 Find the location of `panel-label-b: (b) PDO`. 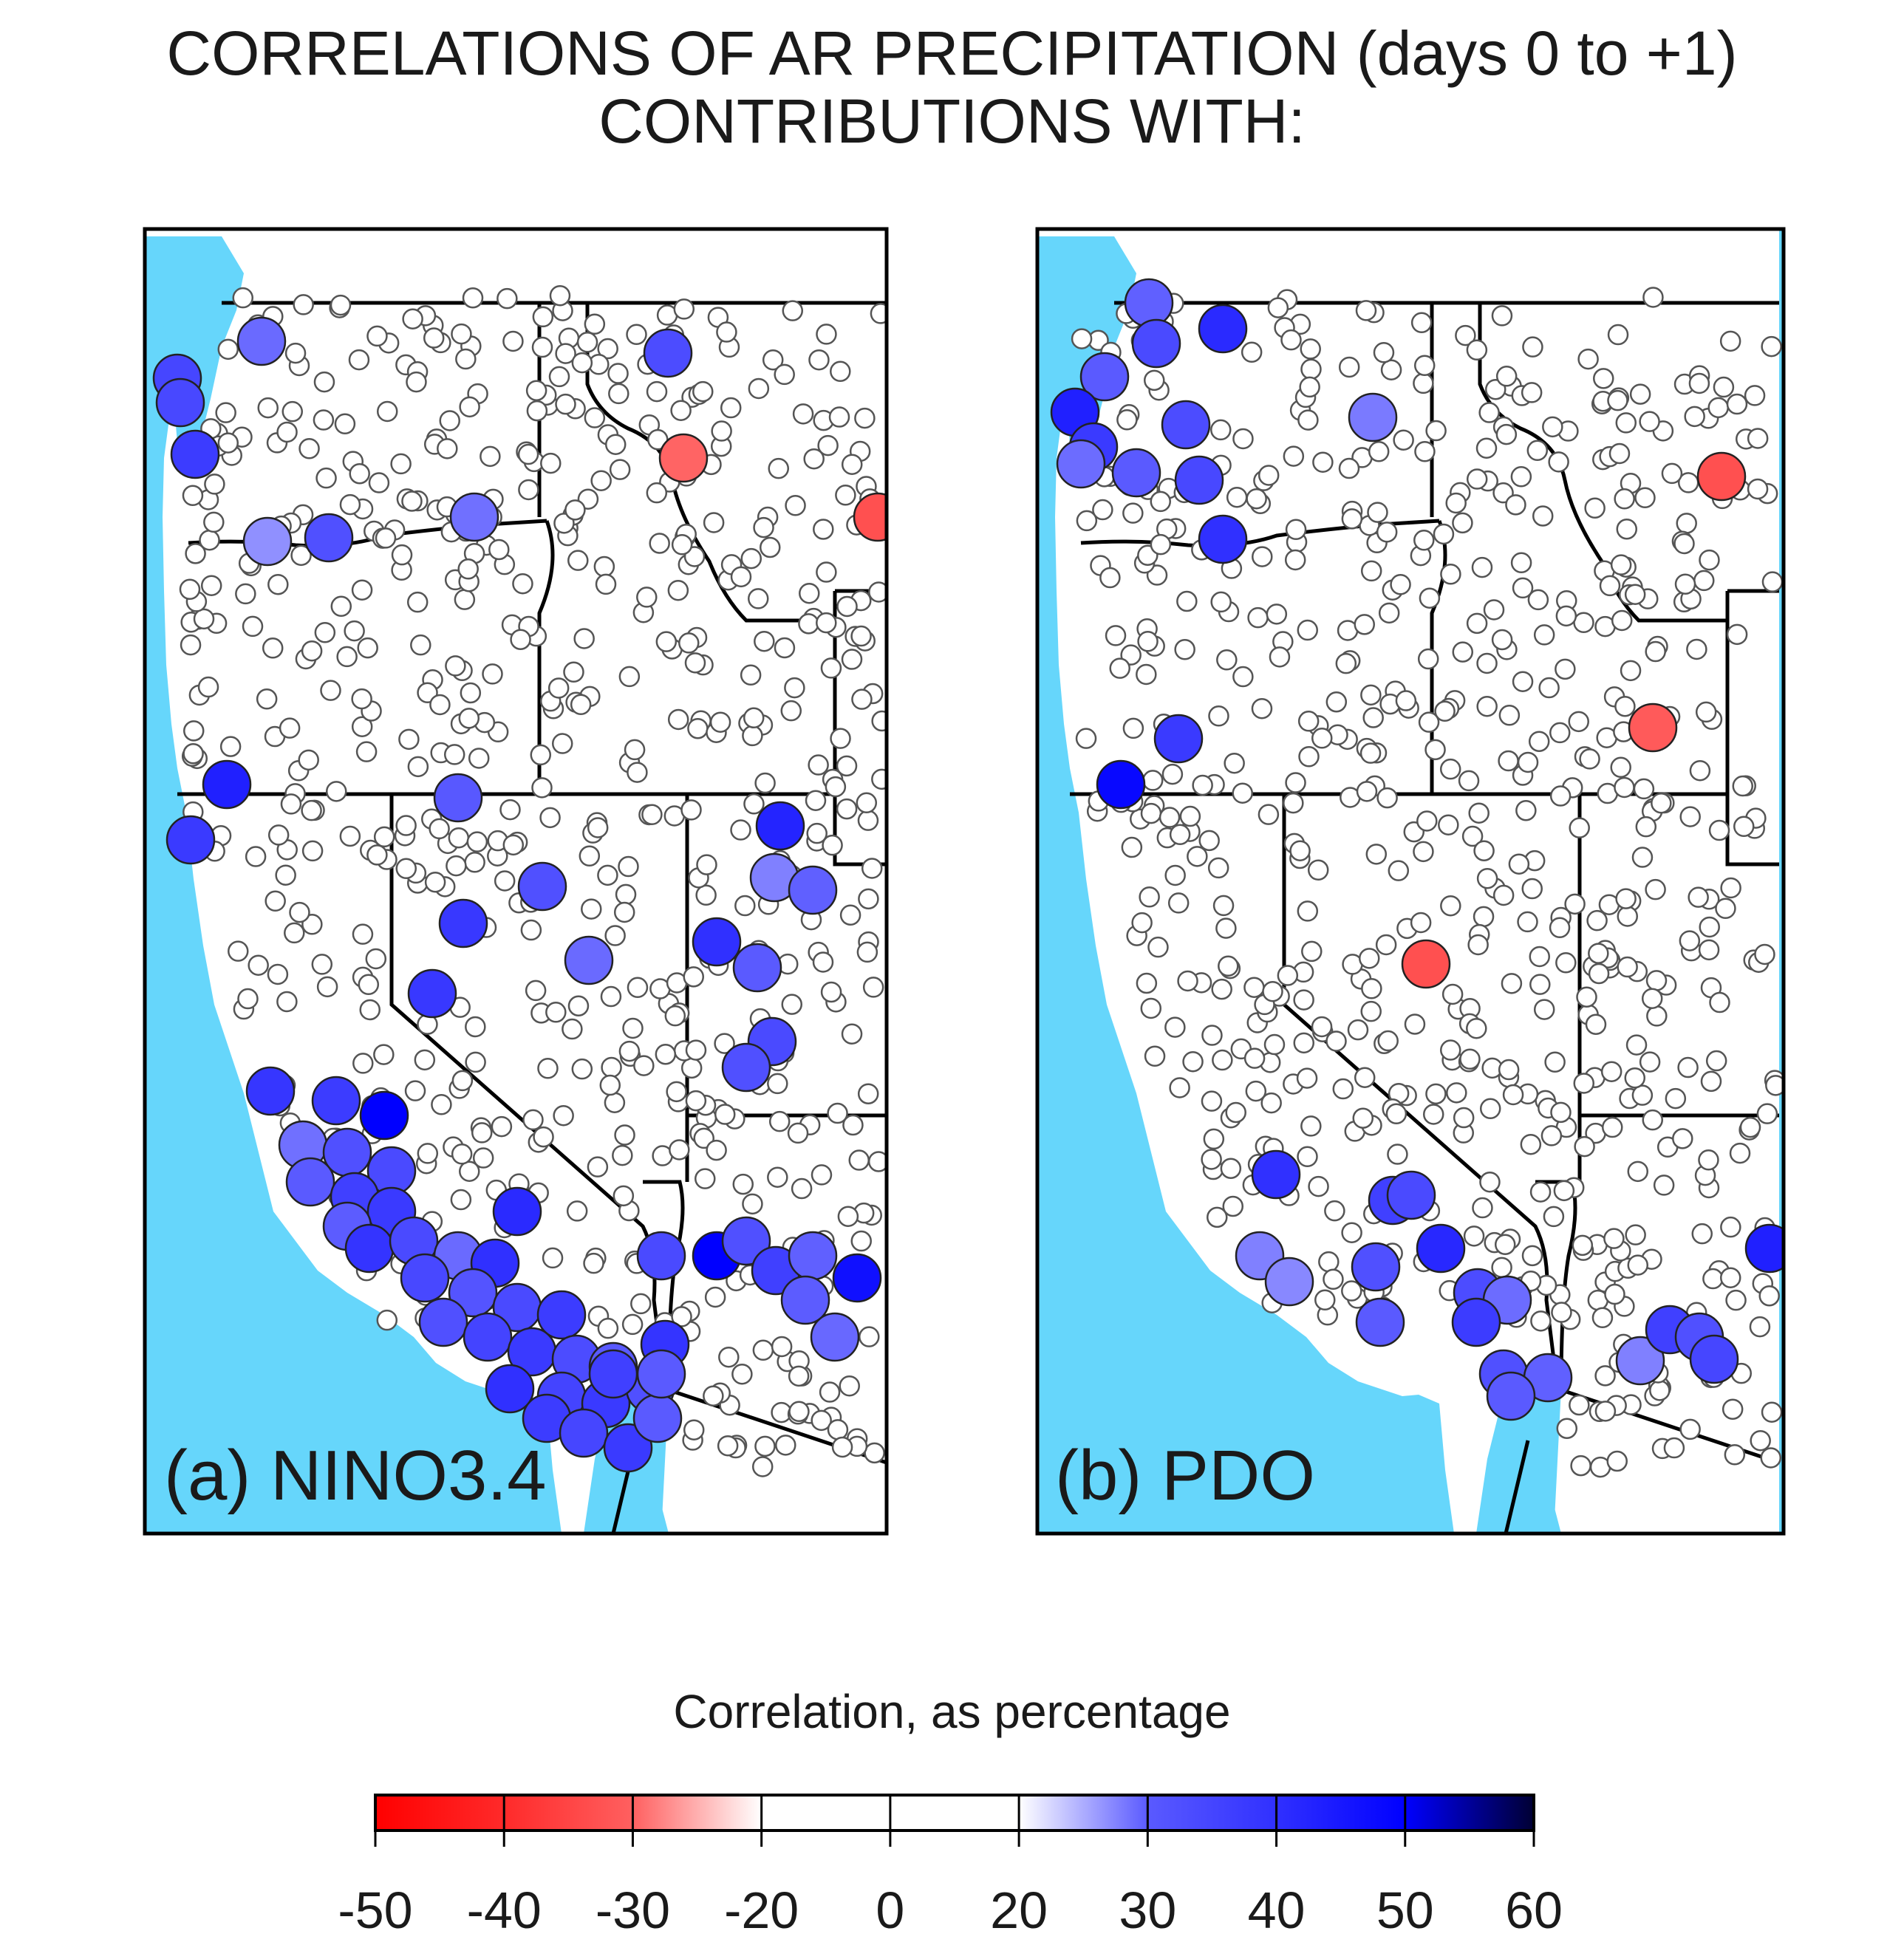

panel-label-b: (b) PDO is located at coordinates (1185, 1475).